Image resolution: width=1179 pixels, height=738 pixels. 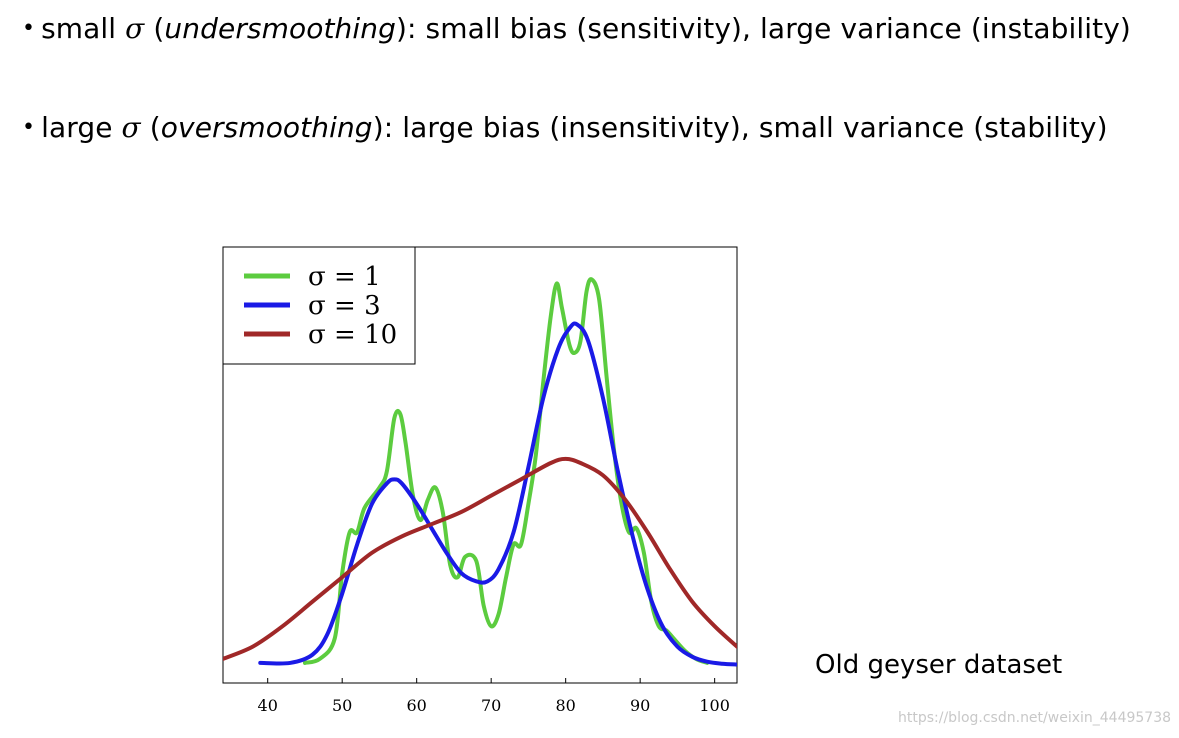 I want to click on watermark: https://blog.csdn.net/weixin_44495738, so click(x=1035, y=718).